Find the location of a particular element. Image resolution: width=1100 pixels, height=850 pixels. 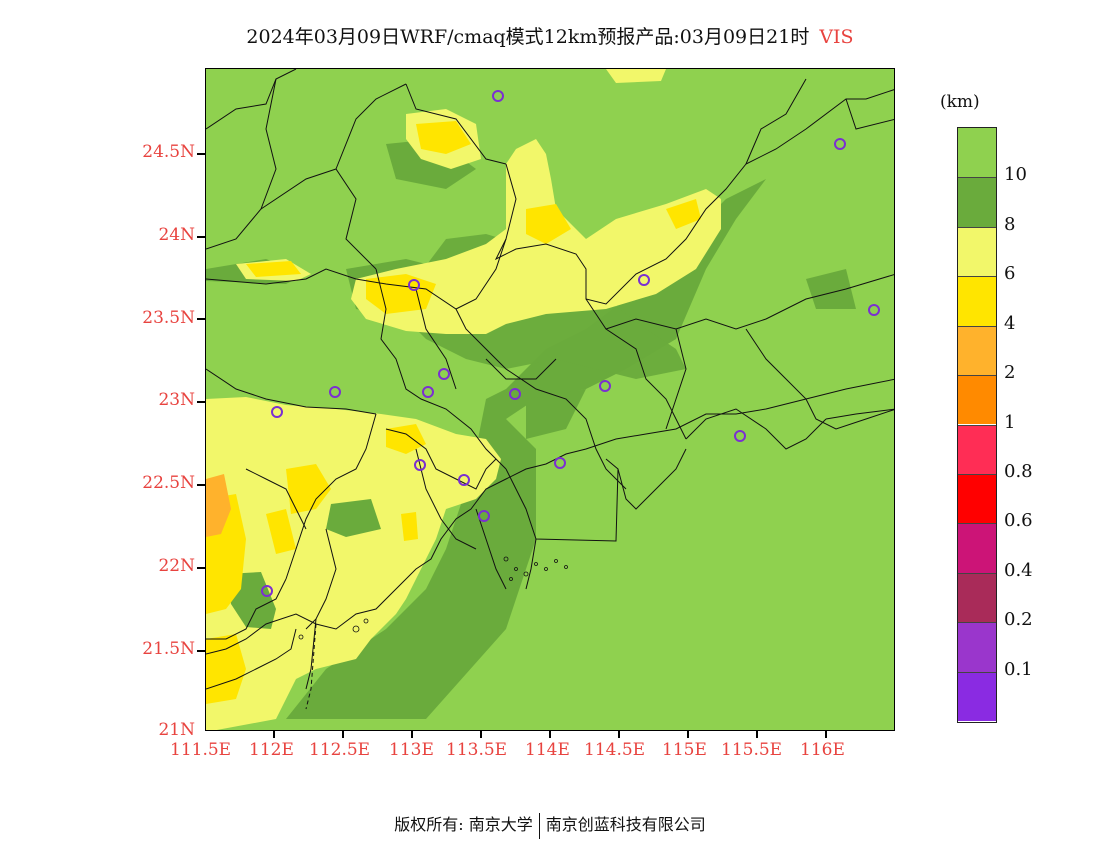

lon-tick-label: 111.5E is located at coordinates (201, 750).